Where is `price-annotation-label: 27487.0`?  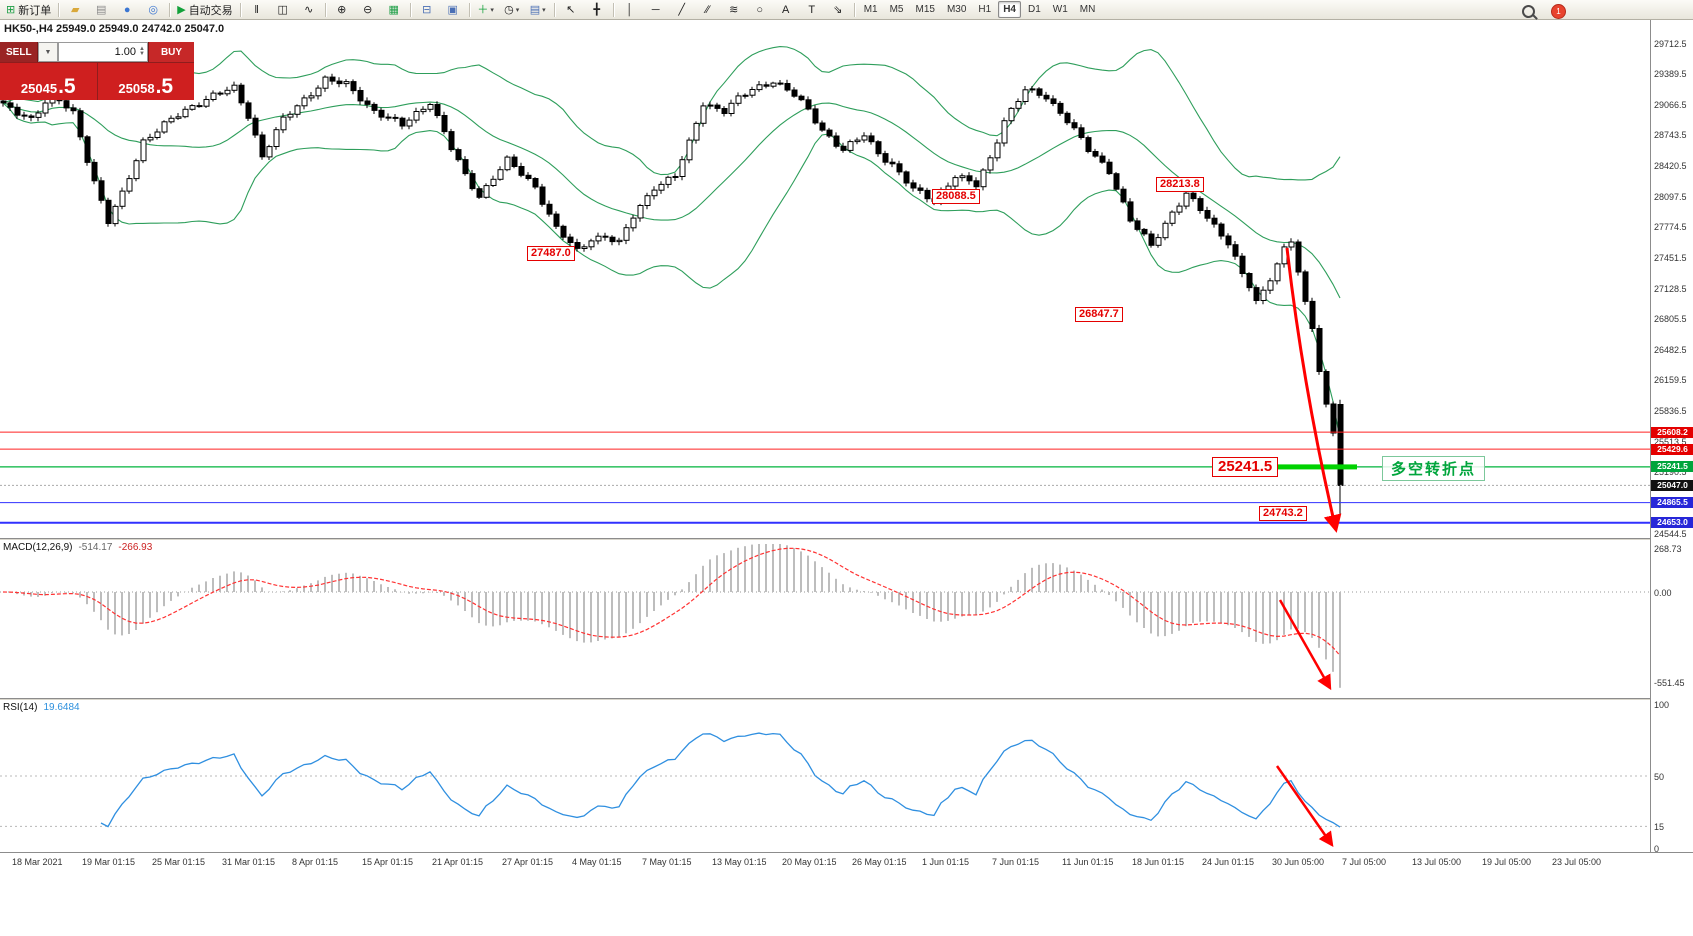
price-annotation-label: 27487.0 is located at coordinates (551, 253).